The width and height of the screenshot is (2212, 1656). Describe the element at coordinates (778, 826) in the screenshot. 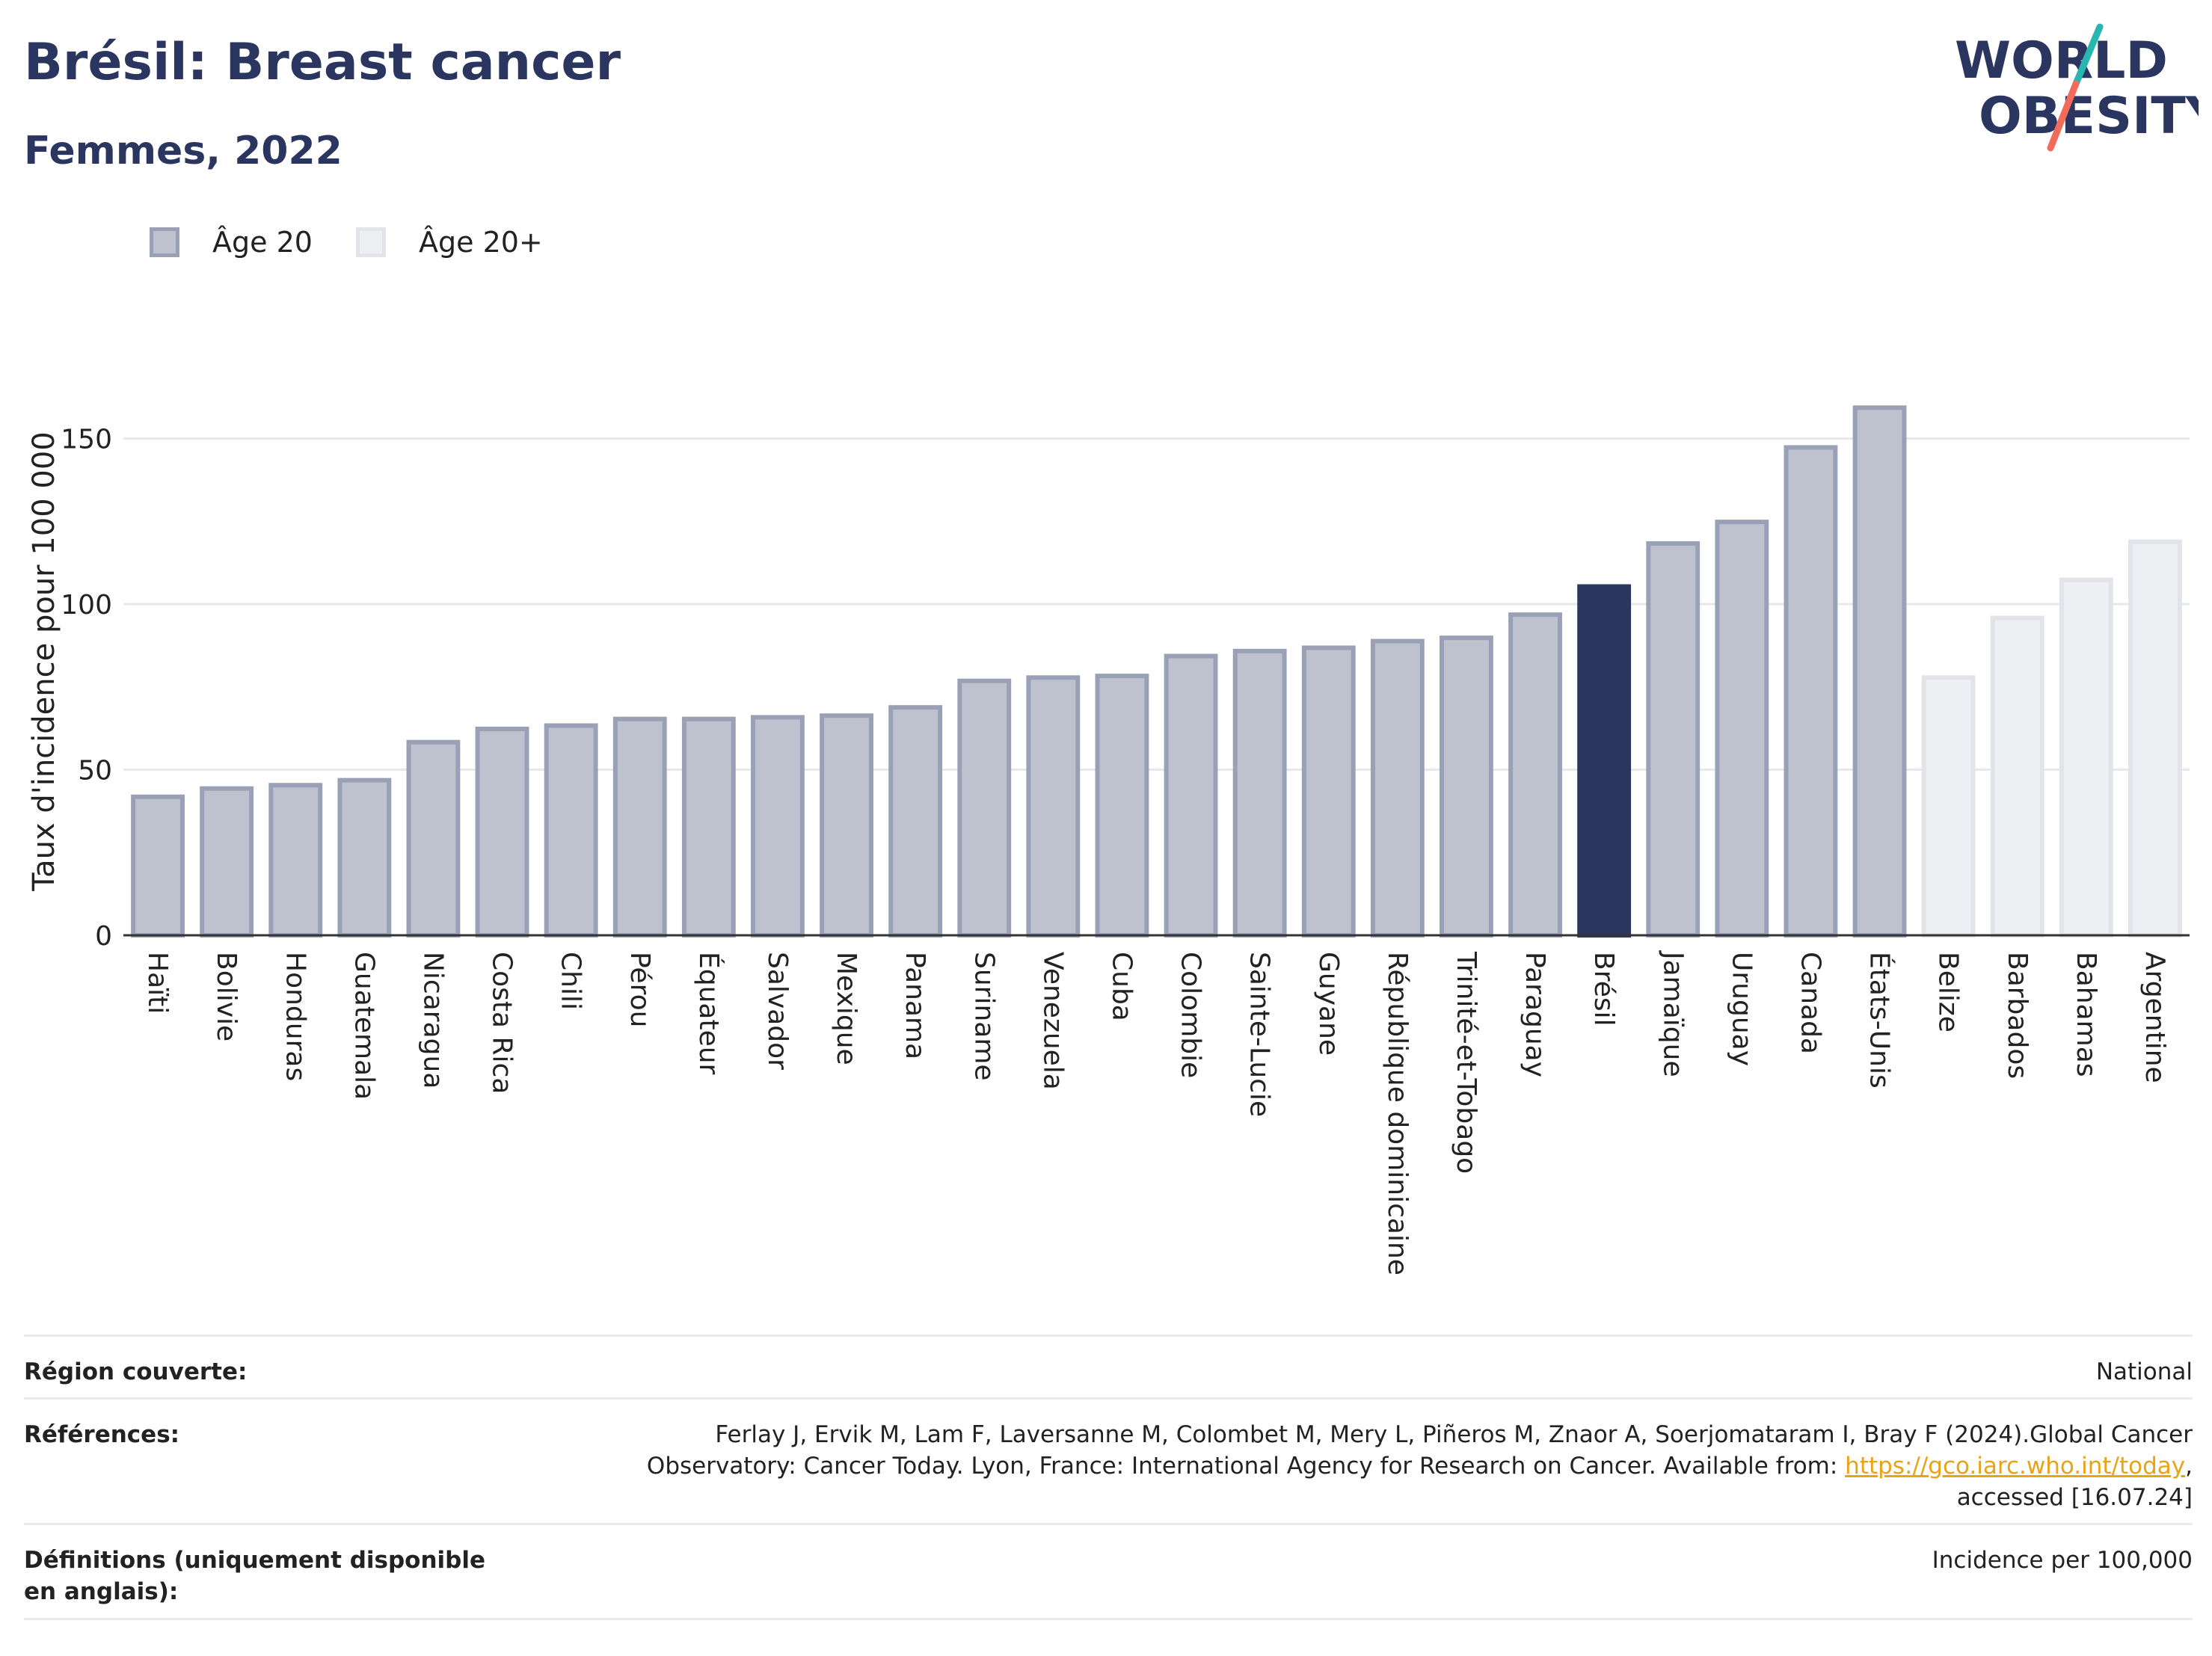

I see `bar-Salvador` at that location.